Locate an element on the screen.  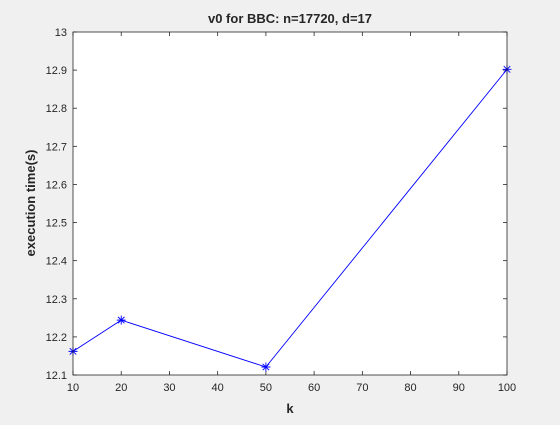
x-tick-label: 90 is located at coordinates (459, 388).